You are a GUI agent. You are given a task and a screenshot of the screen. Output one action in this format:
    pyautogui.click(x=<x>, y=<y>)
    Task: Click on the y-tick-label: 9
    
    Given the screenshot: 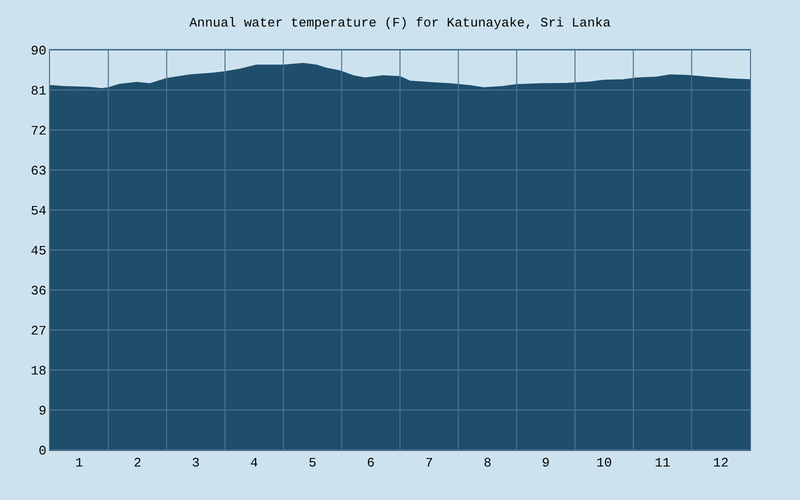 What is the action you would take?
    pyautogui.click(x=42, y=411)
    